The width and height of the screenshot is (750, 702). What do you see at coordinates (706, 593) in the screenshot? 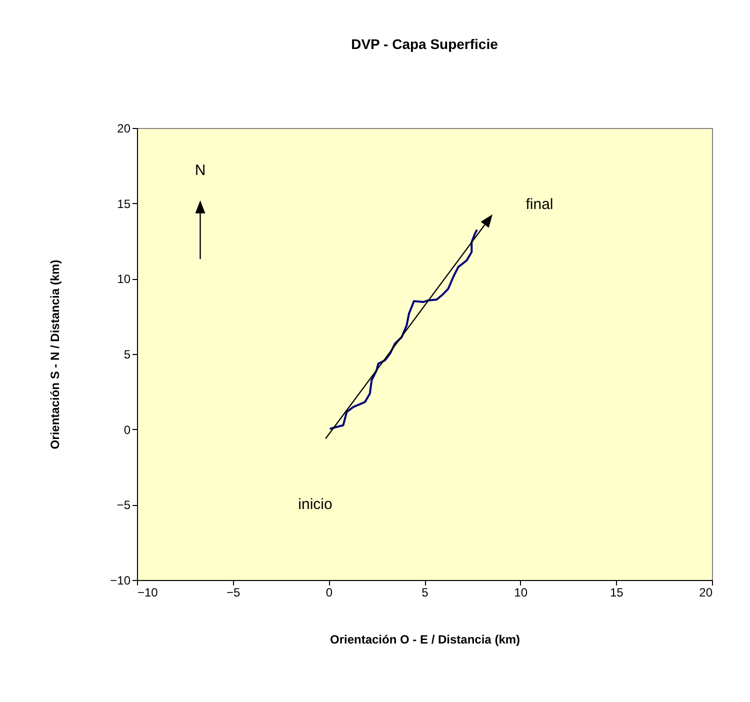
I see `x-tick-label: 20` at bounding box center [706, 593].